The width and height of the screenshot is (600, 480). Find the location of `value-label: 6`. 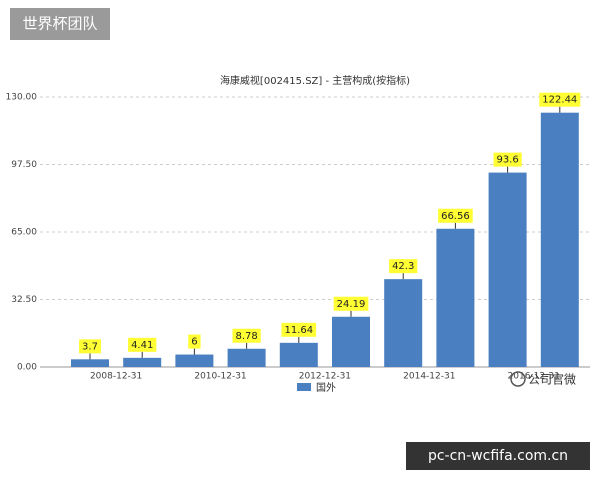

value-label: 6 is located at coordinates (194, 342).